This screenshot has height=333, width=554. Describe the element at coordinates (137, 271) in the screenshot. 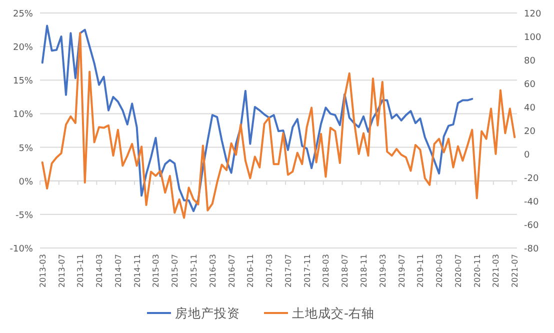

I see `x-tick-label: 2014-11` at that location.